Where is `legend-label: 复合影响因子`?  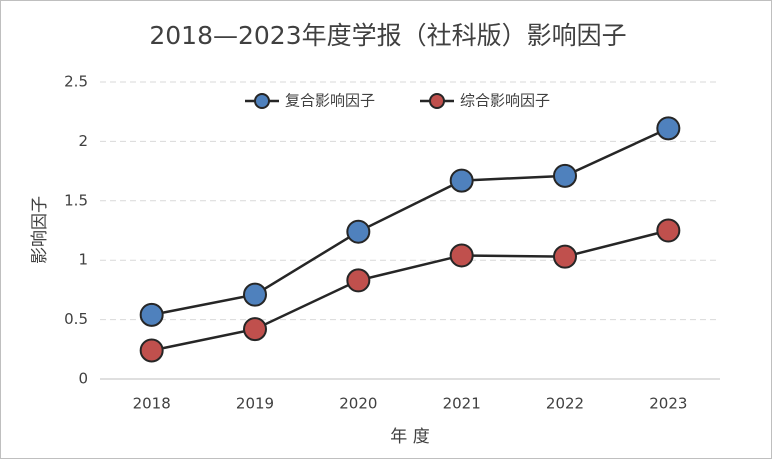 legend-label: 复合影响因子 is located at coordinates (330, 101).